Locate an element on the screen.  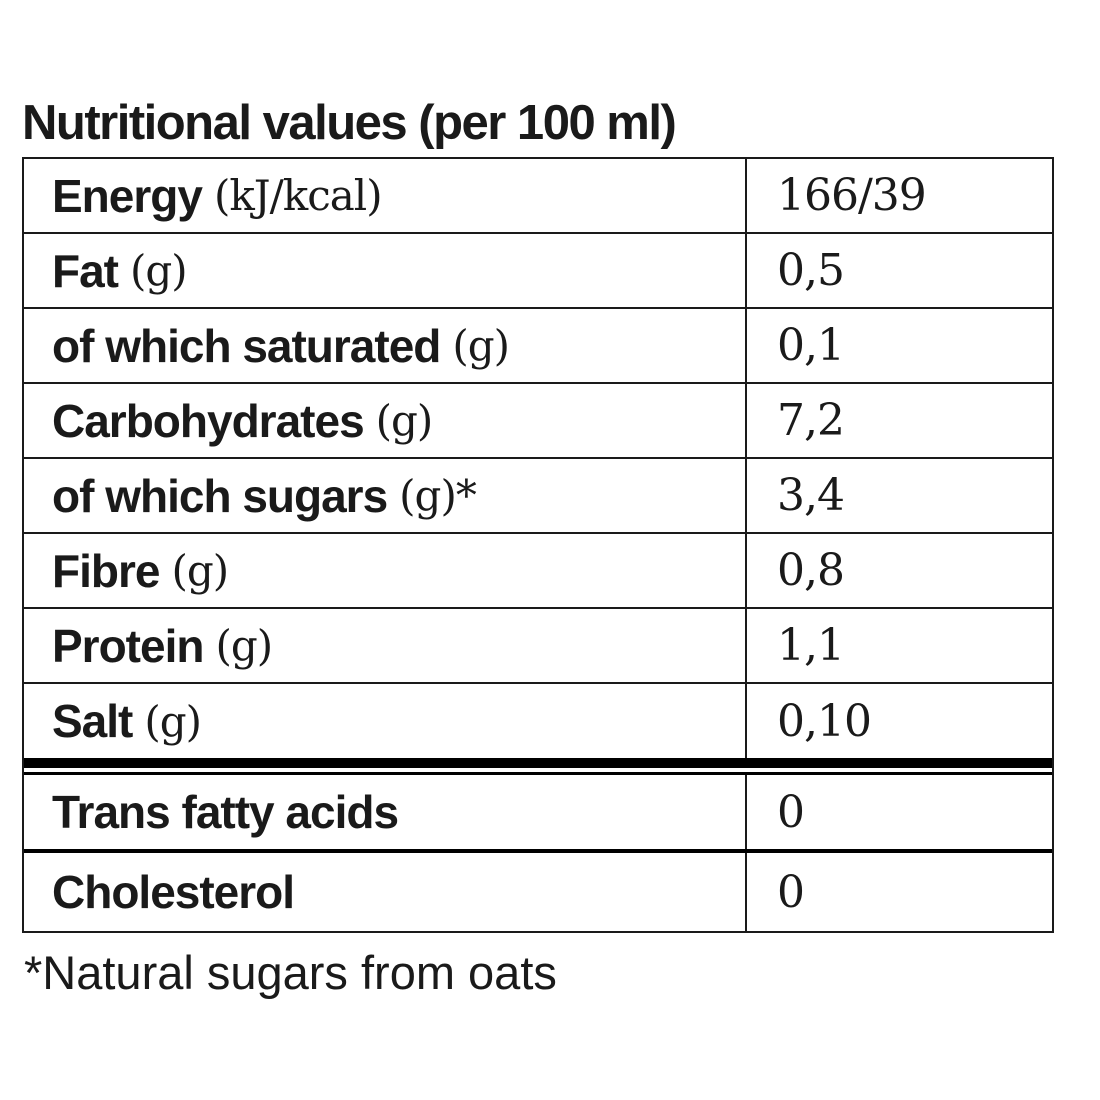
table-row-sugars: of which sugars (g)* 3,4 is located at coordinates (538, 496).